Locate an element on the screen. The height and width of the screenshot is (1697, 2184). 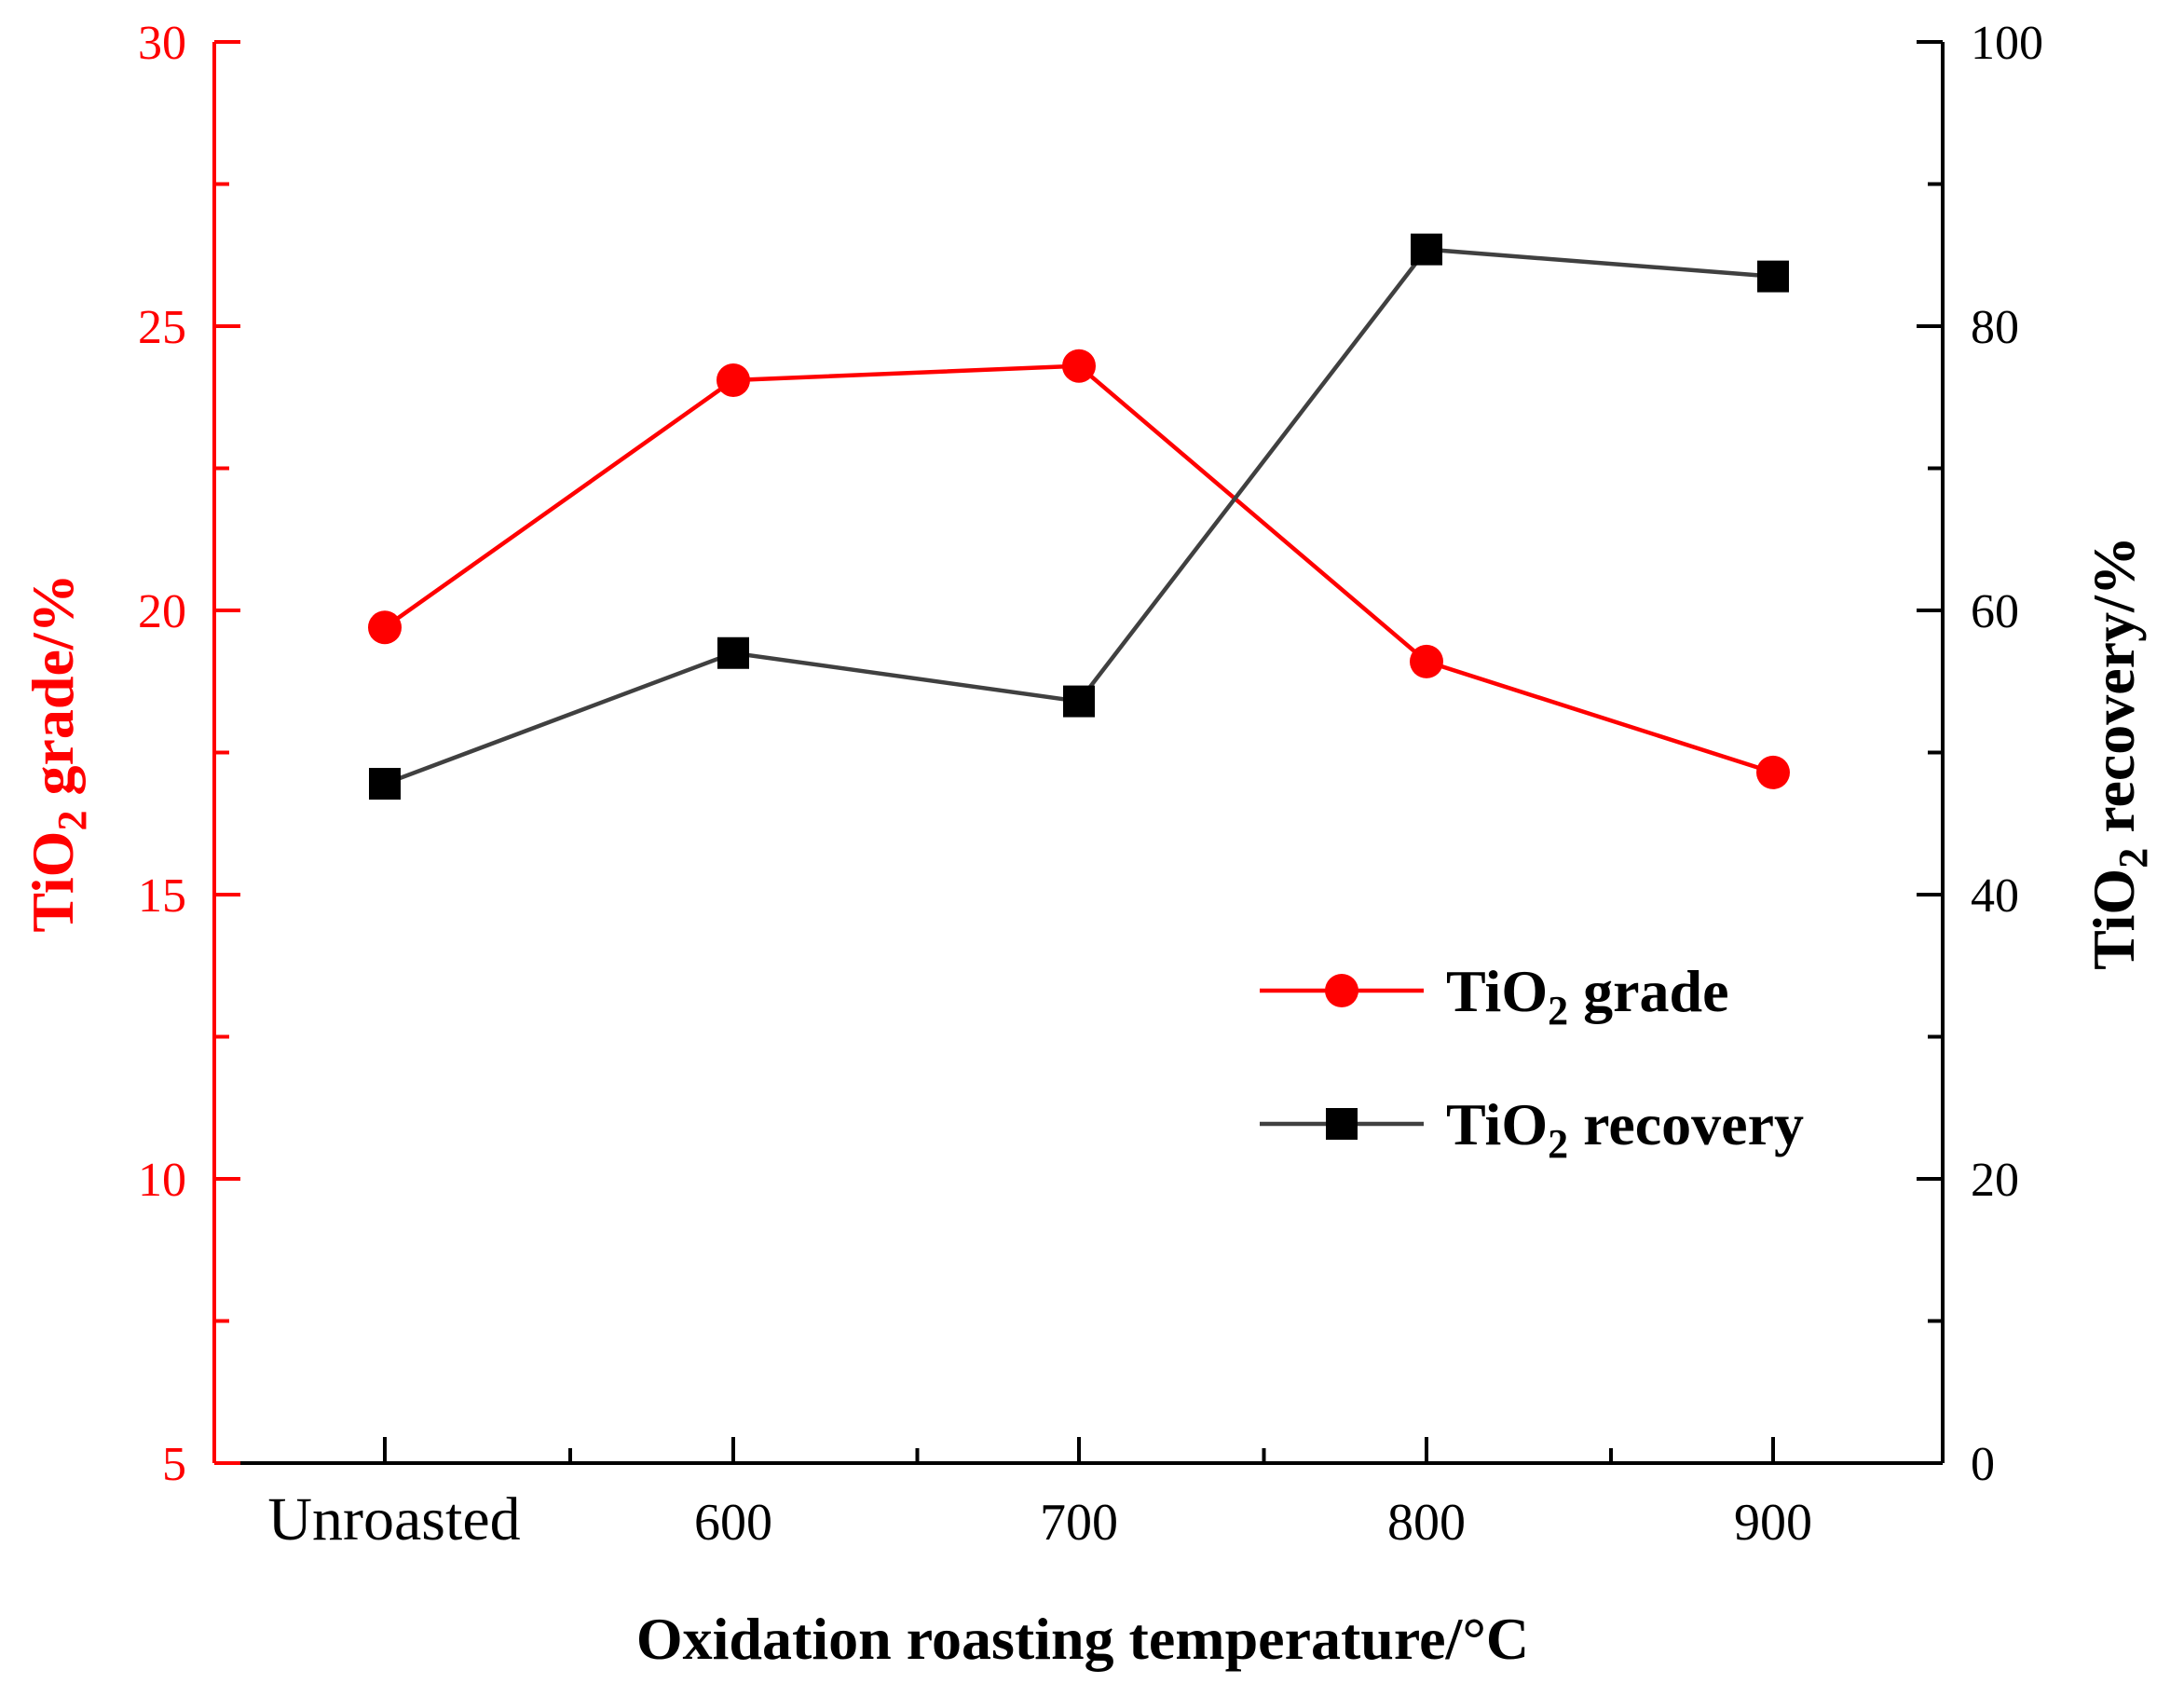
y-right-tick-label: 20 is located at coordinates (1995, 1180).